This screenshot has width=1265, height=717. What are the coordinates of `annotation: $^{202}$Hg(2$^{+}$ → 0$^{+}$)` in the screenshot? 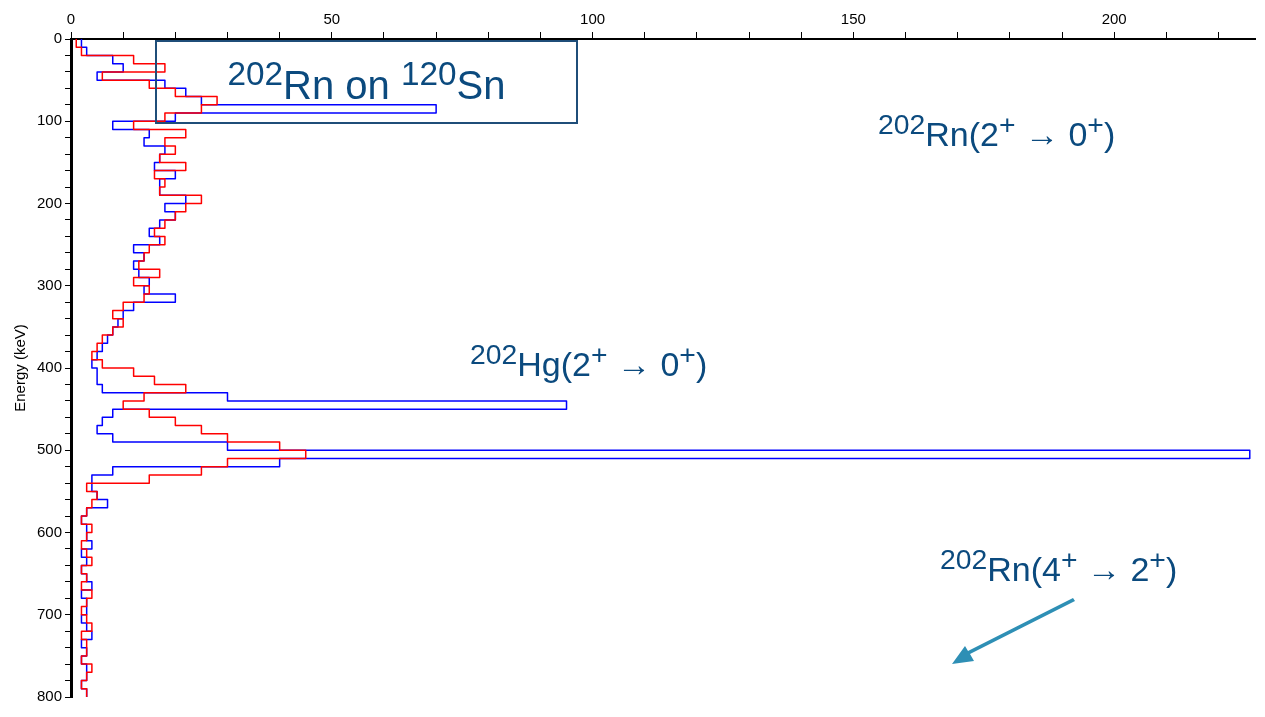 It's located at (589, 361).